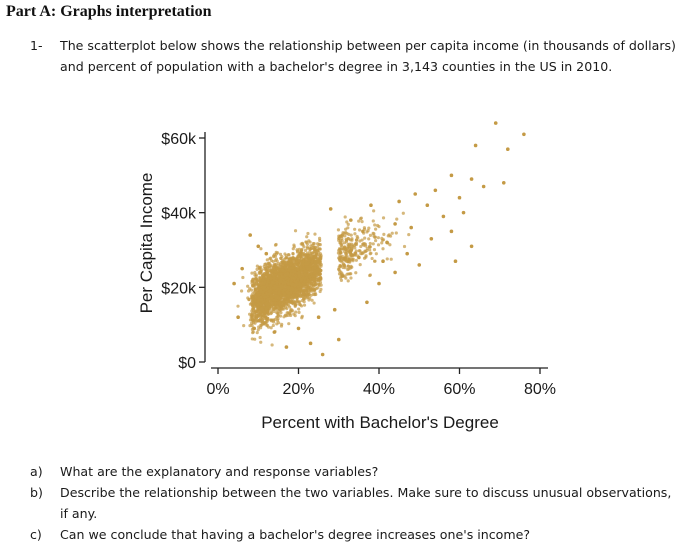  Describe the element at coordinates (179, 288) in the screenshot. I see `y-tick-label: $20k` at that location.